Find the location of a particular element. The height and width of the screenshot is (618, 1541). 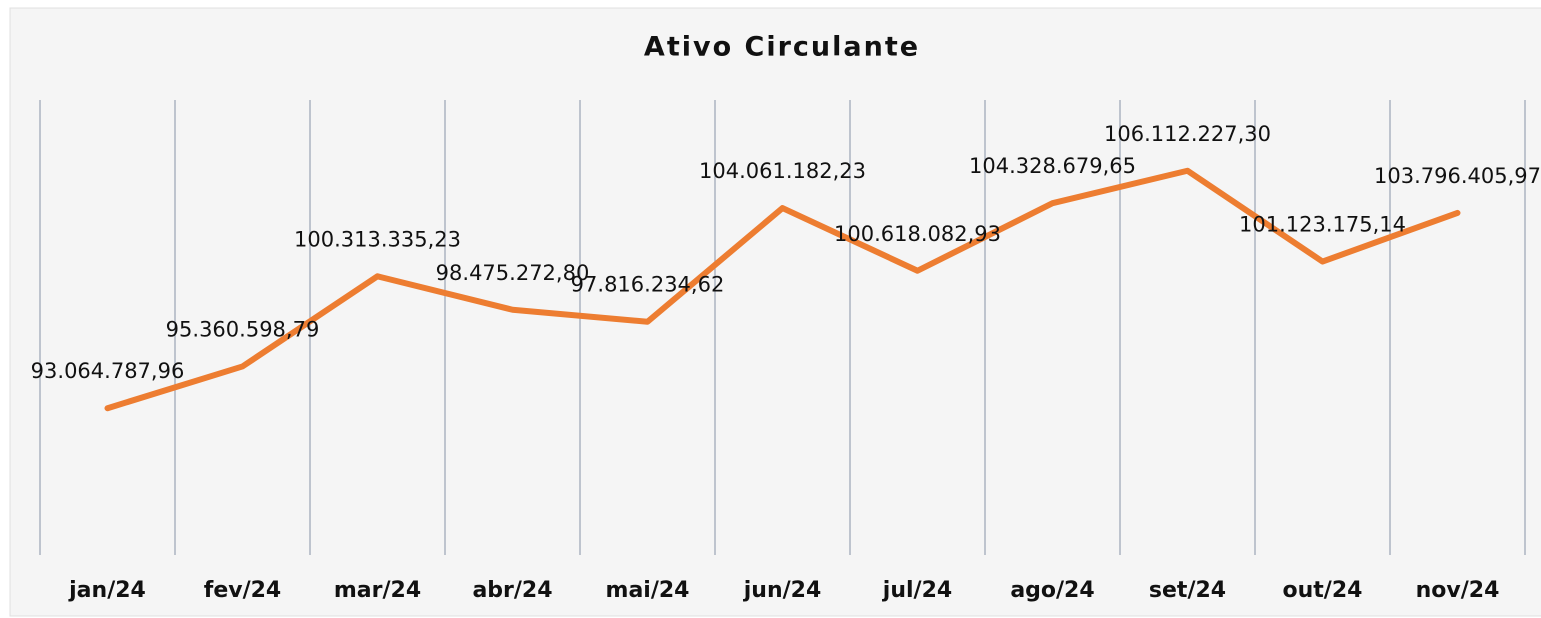

data-label: 100.313.335,23 is located at coordinates (377, 239).